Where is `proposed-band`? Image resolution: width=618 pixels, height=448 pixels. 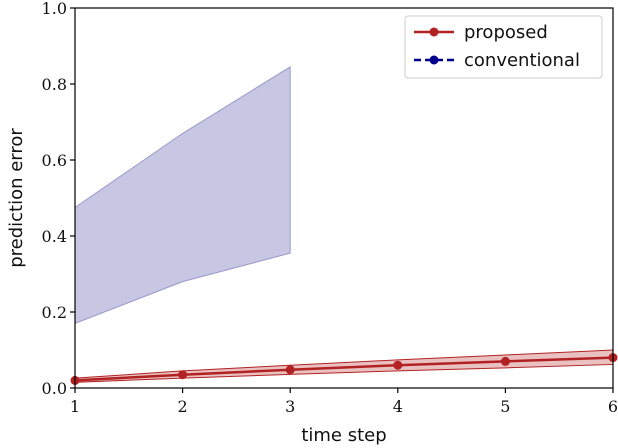
proposed-band is located at coordinates (344, 366).